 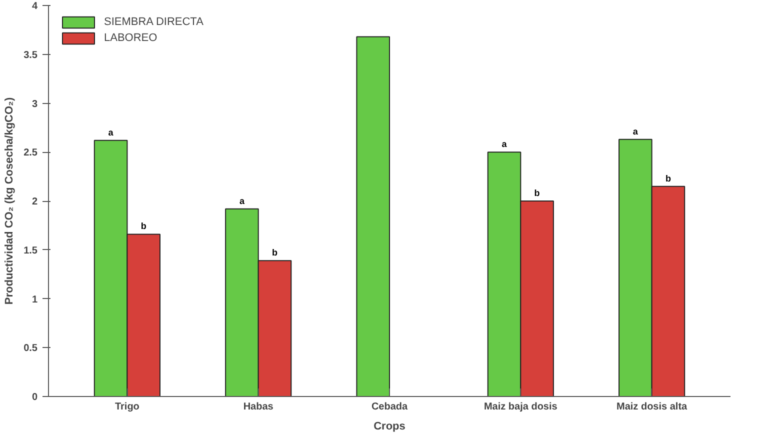 What do you see at coordinates (127, 407) in the screenshot?
I see `x-tick-label: Trigo` at bounding box center [127, 407].